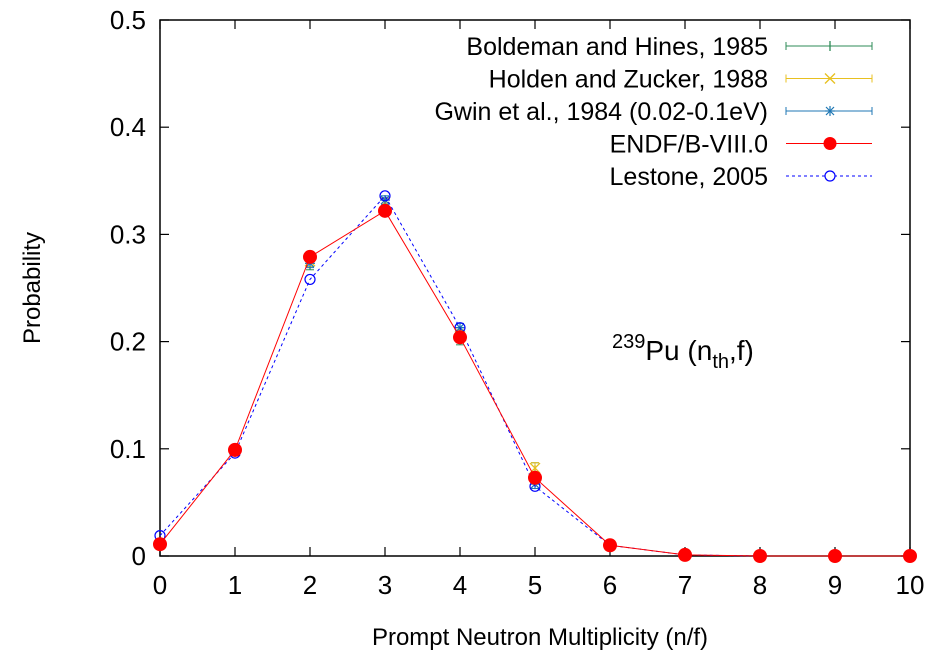 Image resolution: width=934 pixels, height=654 pixels. Describe the element at coordinates (385, 585) in the screenshot. I see `x-tick-label: 3` at that location.